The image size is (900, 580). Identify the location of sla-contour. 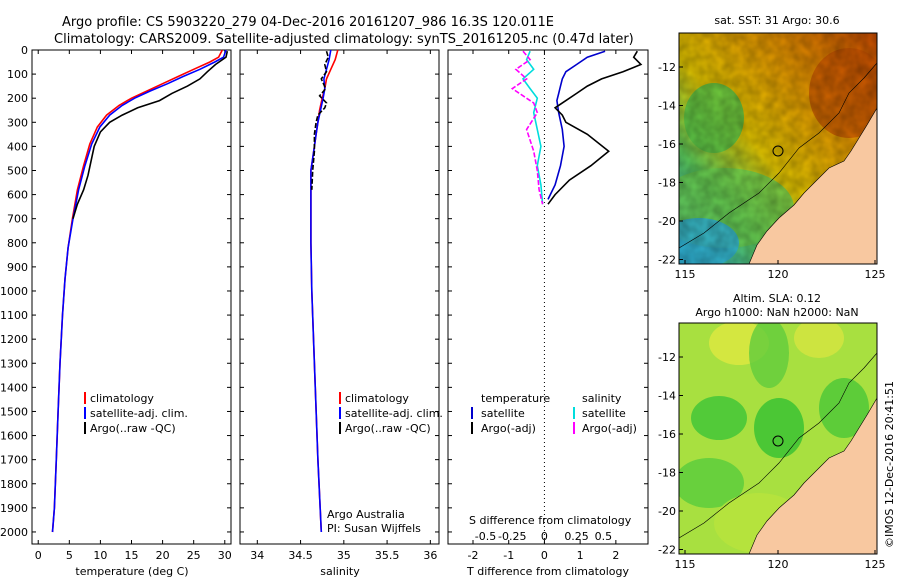
(778, 445).